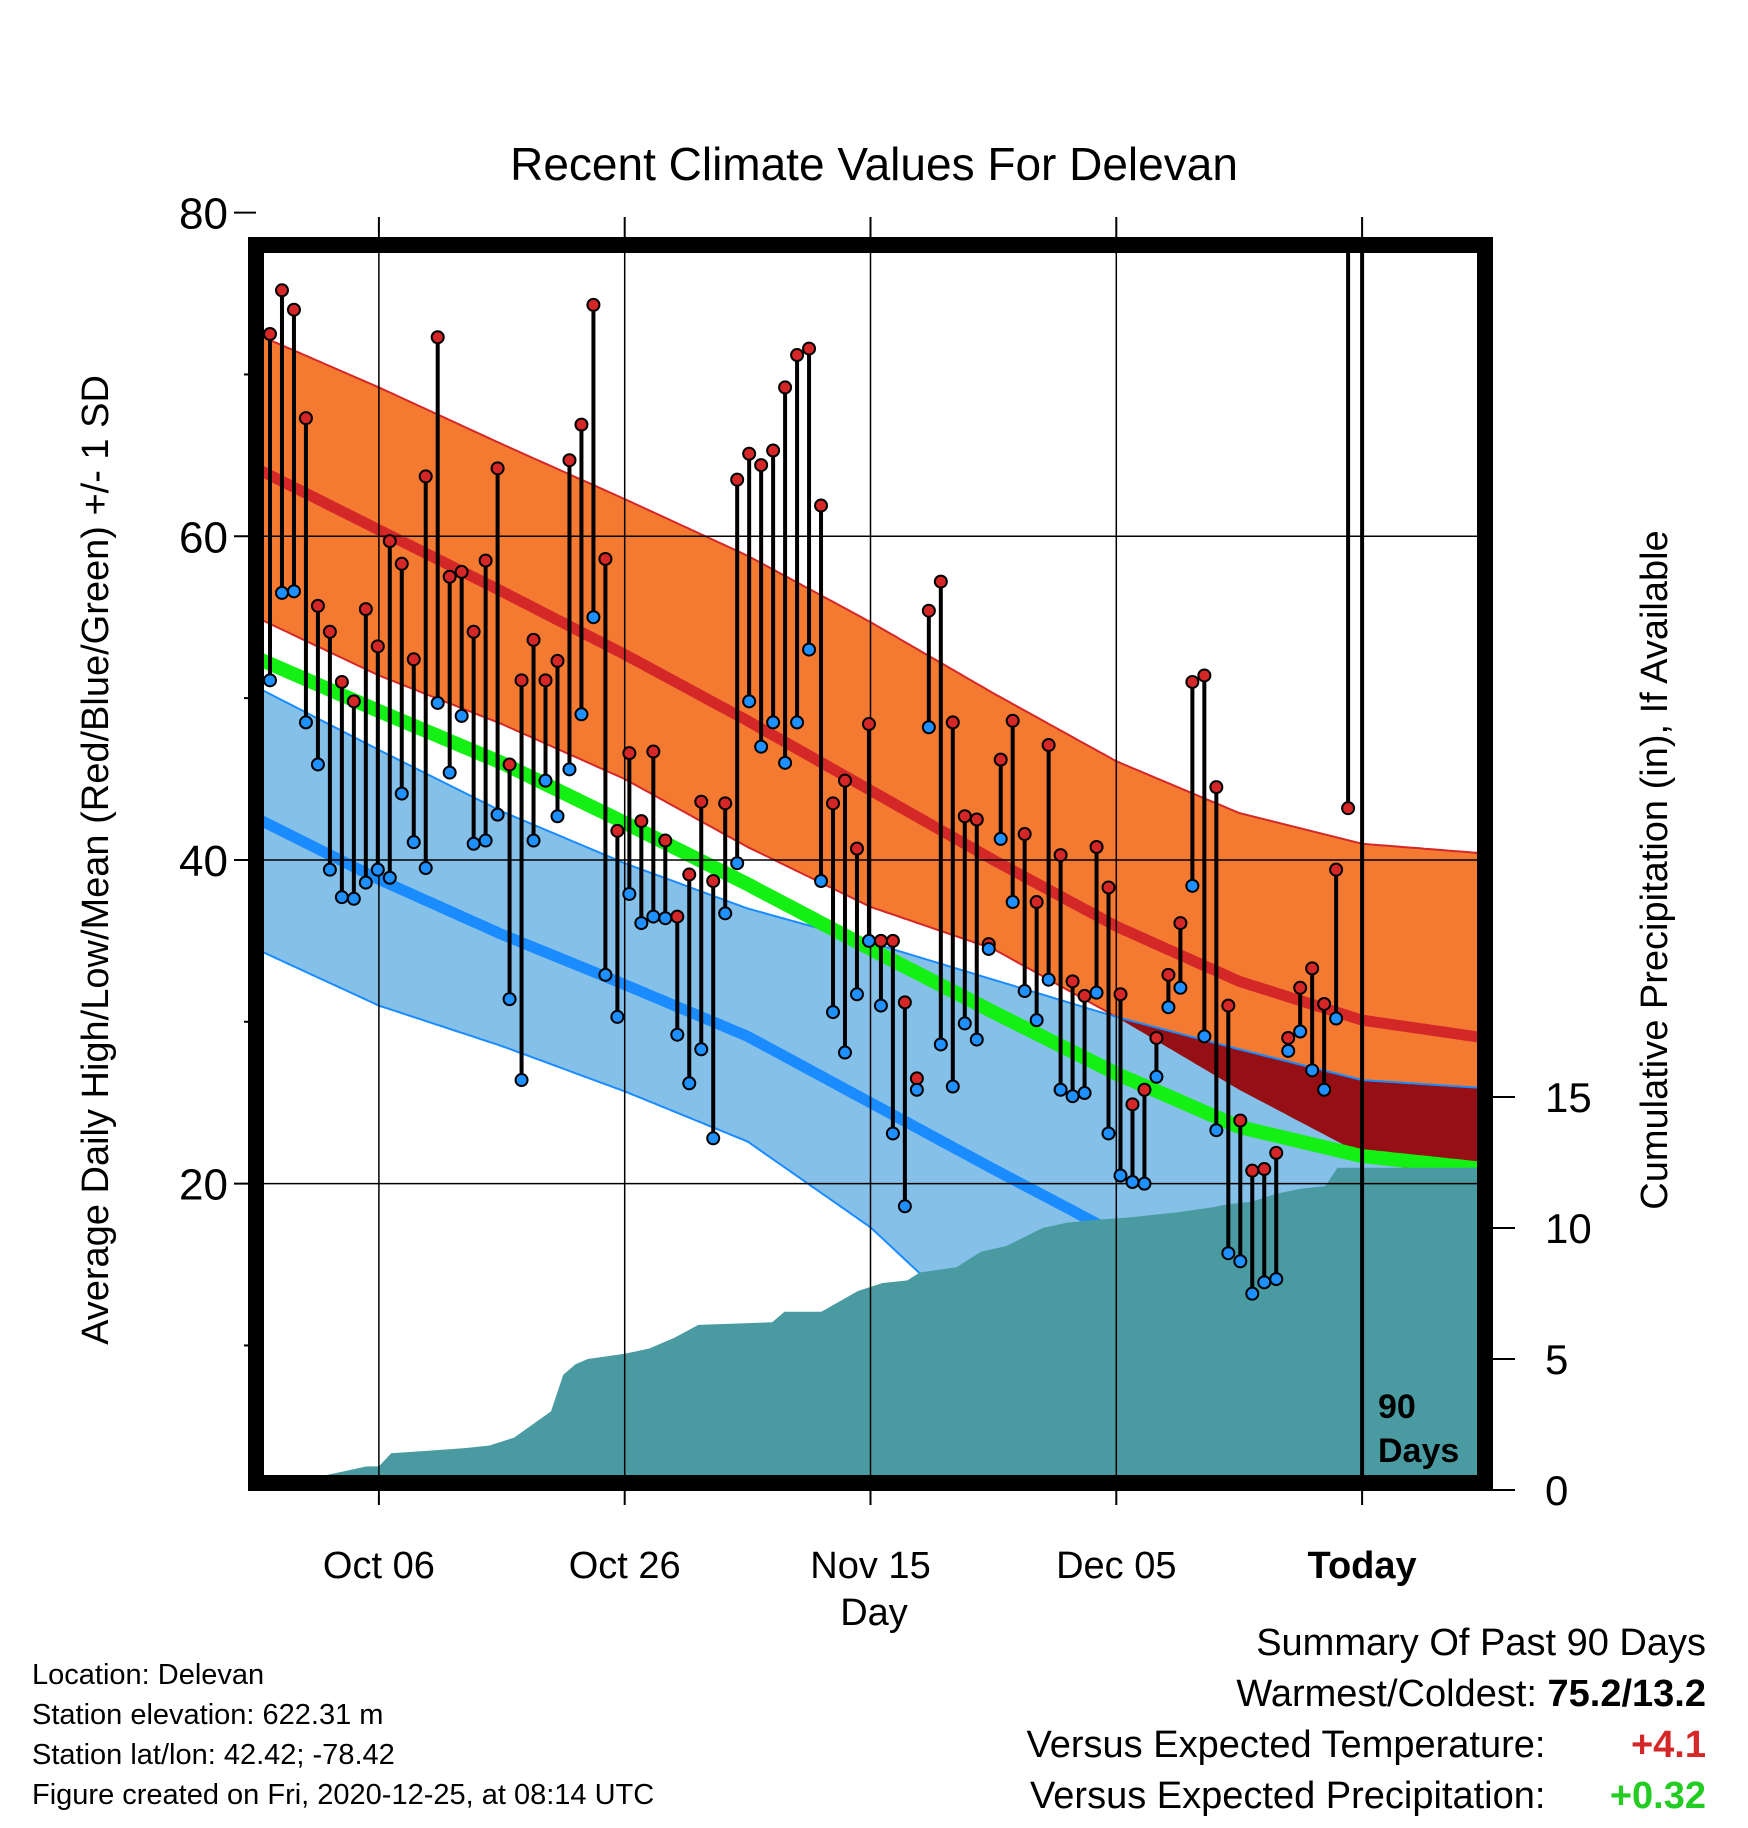  I want to click on y2-tick-label: 10, so click(1568, 1228).